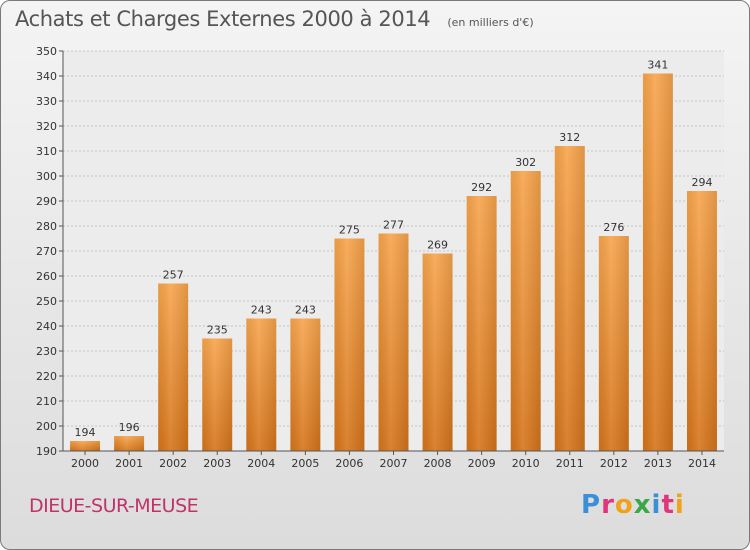 The width and height of the screenshot is (750, 550). What do you see at coordinates (526, 463) in the screenshot?
I see `x-tick-label: 2010` at bounding box center [526, 463].